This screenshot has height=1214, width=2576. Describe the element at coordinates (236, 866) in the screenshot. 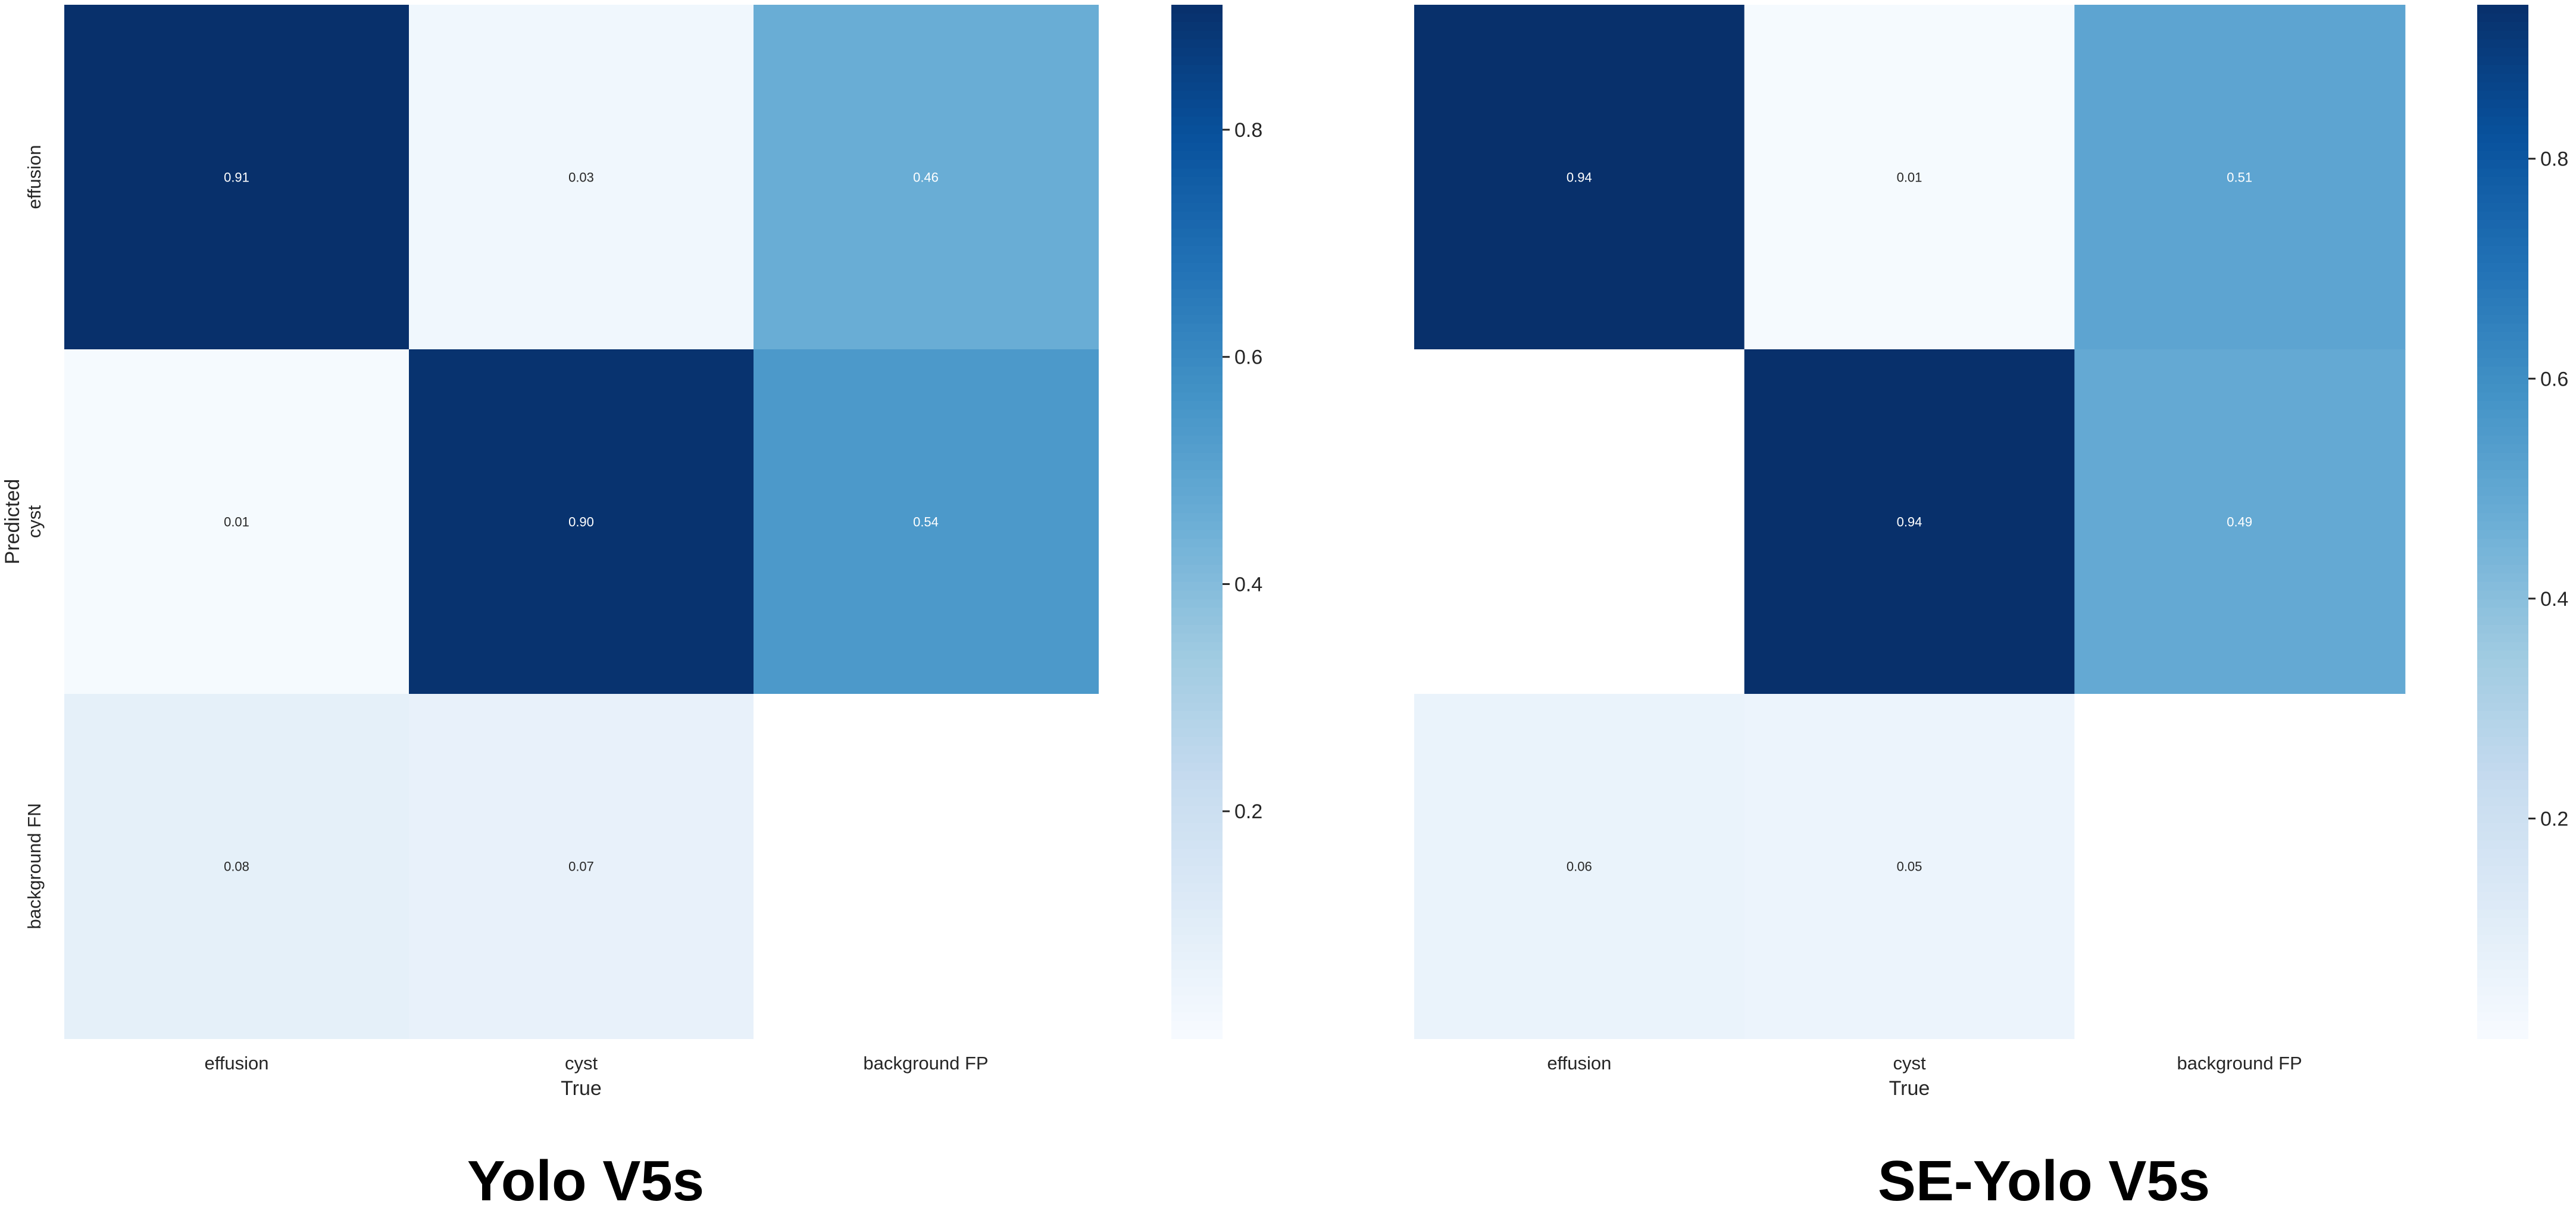

I see `cell-value-2-0: 0.08` at that location.